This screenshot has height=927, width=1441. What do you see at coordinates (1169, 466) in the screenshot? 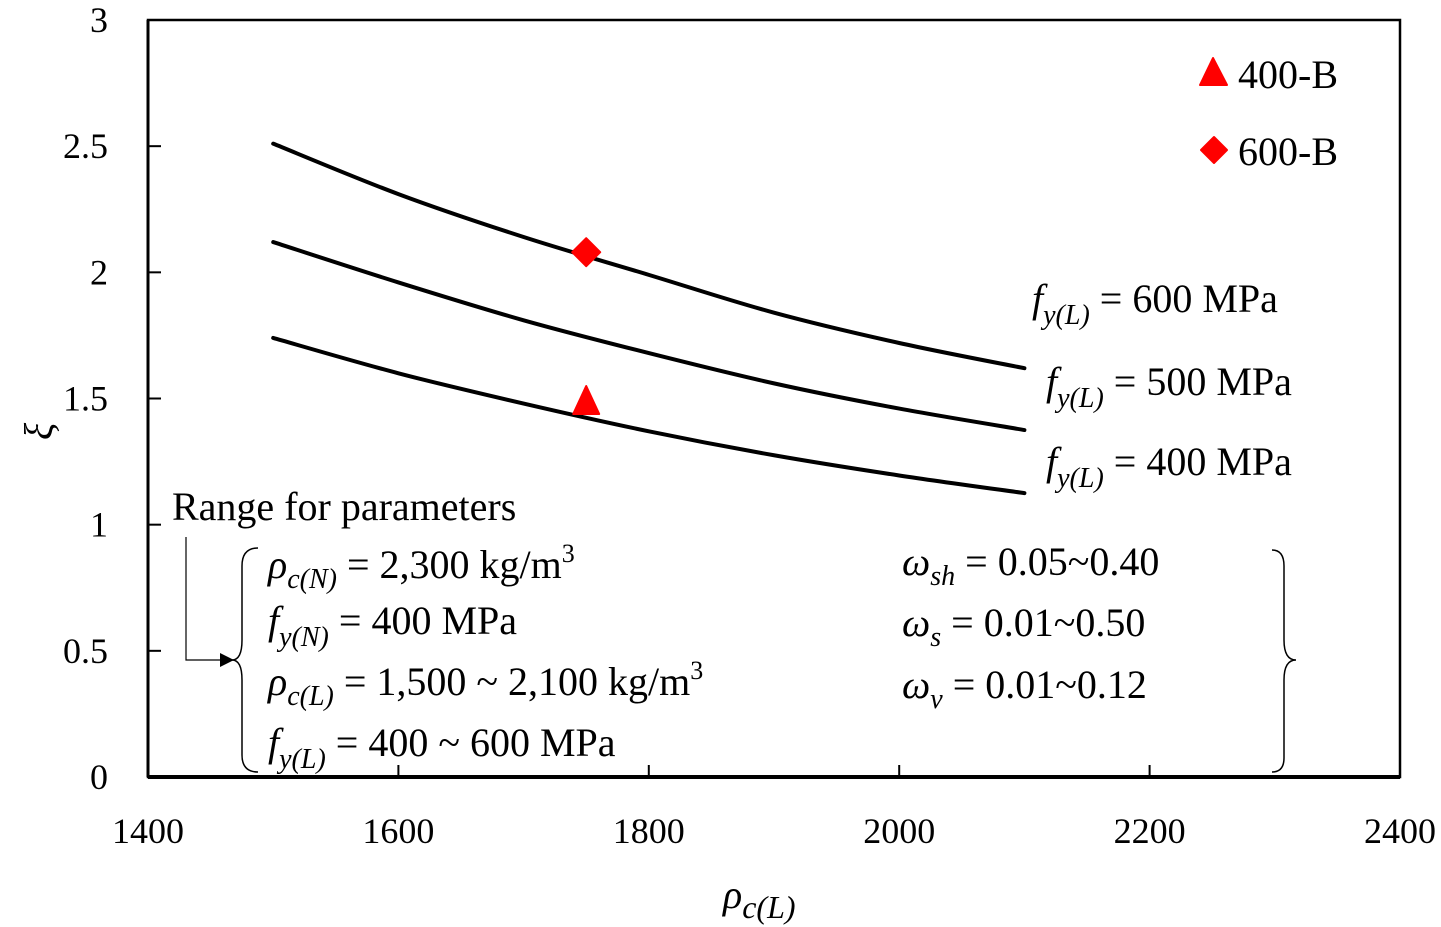
I see `series-label-400: fy(L) = 400 MPa` at bounding box center [1169, 466].